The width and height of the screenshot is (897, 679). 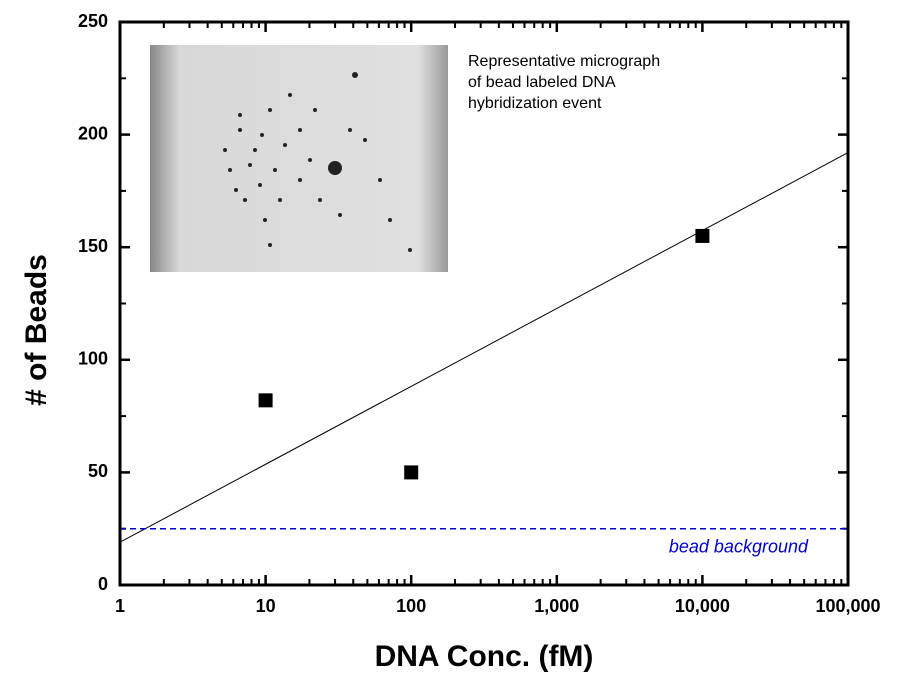 What do you see at coordinates (411, 606) in the screenshot?
I see `x-tick-label: 100` at bounding box center [411, 606].